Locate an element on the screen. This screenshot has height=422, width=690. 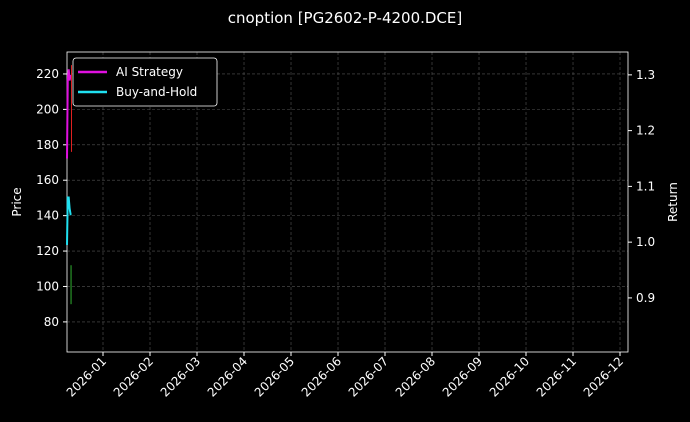
y-tick-label: 220 is located at coordinates (47, 74).